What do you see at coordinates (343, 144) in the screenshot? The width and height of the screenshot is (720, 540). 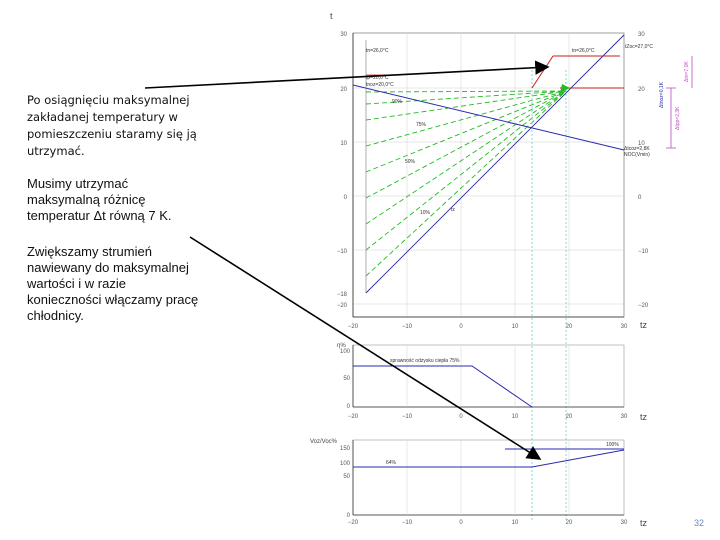 I see `top-ytick-left: 10` at bounding box center [343, 144].